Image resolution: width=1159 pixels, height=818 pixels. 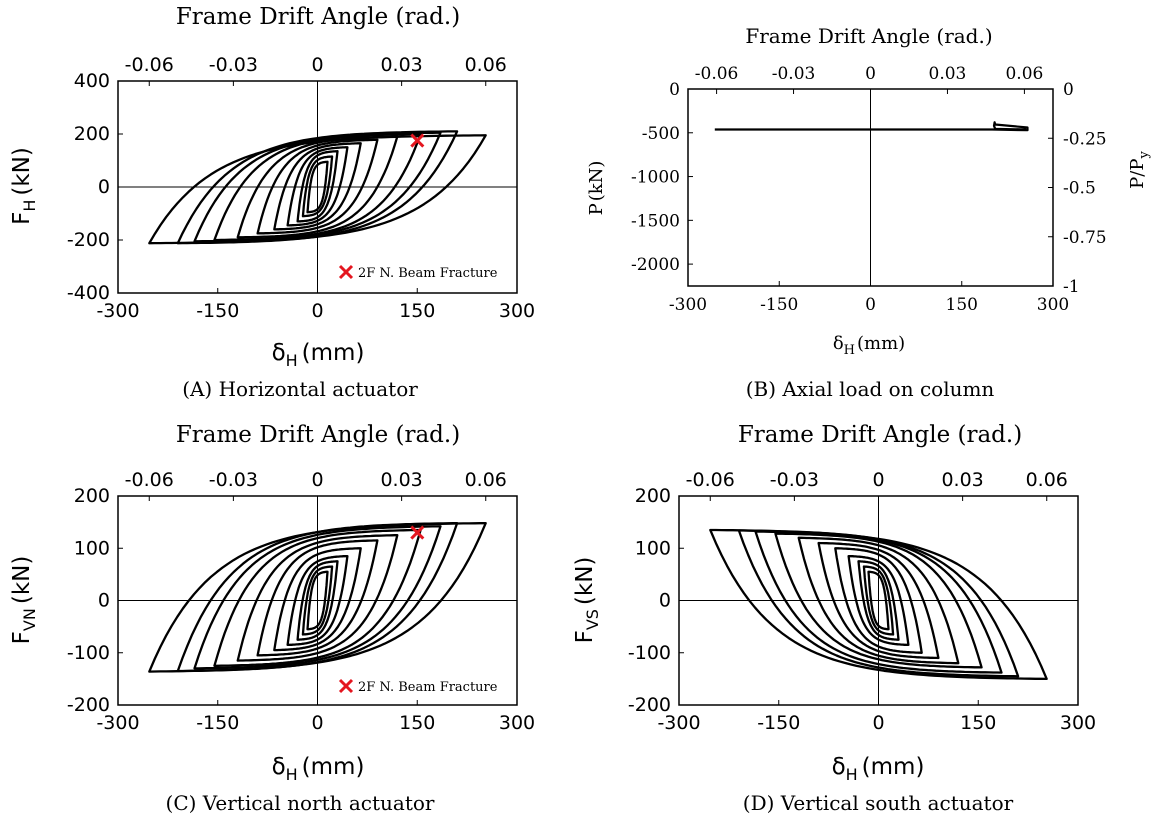 What do you see at coordinates (710, 480) in the screenshot?
I see `panel-d-top-tick-label: -0.06` at bounding box center [710, 480].